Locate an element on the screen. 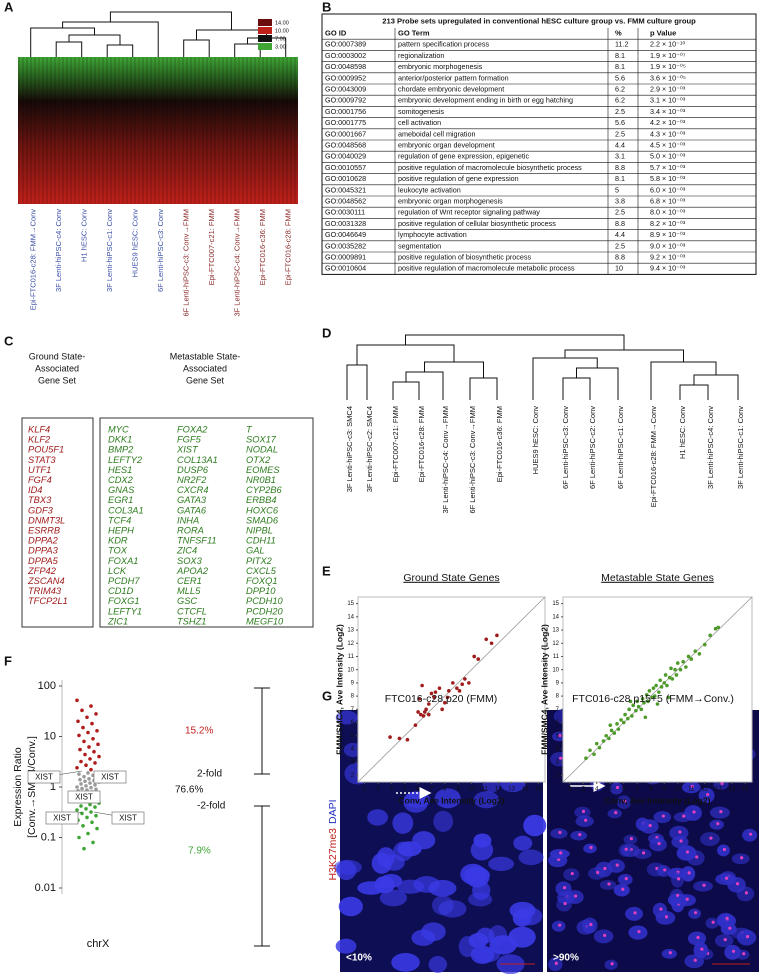 Image resolution: width=761 pixels, height=979 pixels. table-cell: 5 is located at coordinates (617, 189).